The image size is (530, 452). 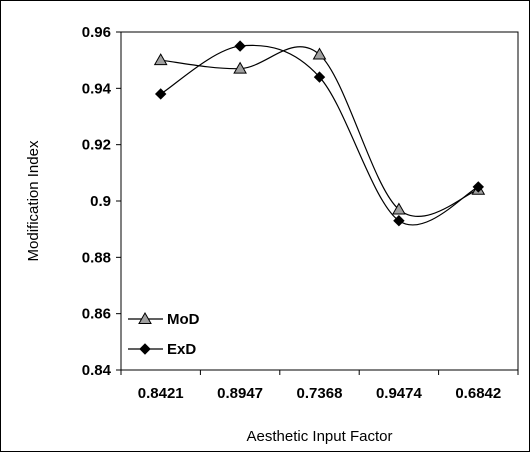 What do you see at coordinates (183, 319) in the screenshot?
I see `legend-label: MoD` at bounding box center [183, 319].